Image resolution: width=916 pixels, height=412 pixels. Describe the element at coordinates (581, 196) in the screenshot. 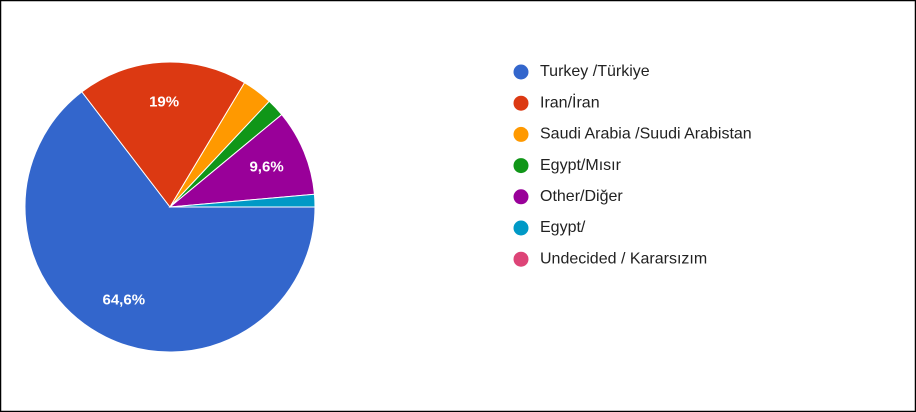

I see `legend-label: Other/Diğer` at that location.